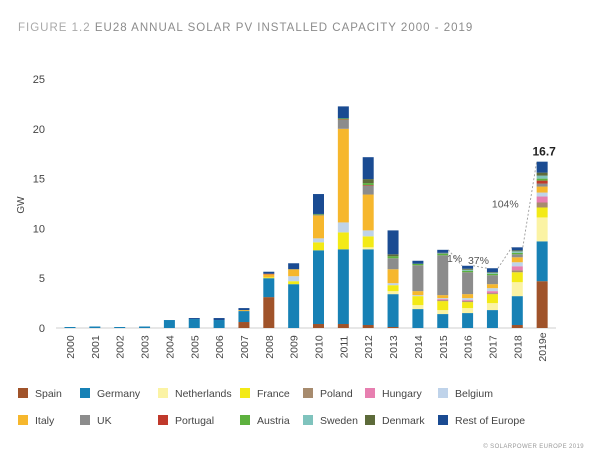 The height and width of the screenshot is (464, 600). Describe the element at coordinates (336, 394) in the screenshot. I see `legend-label: Poland` at that location.